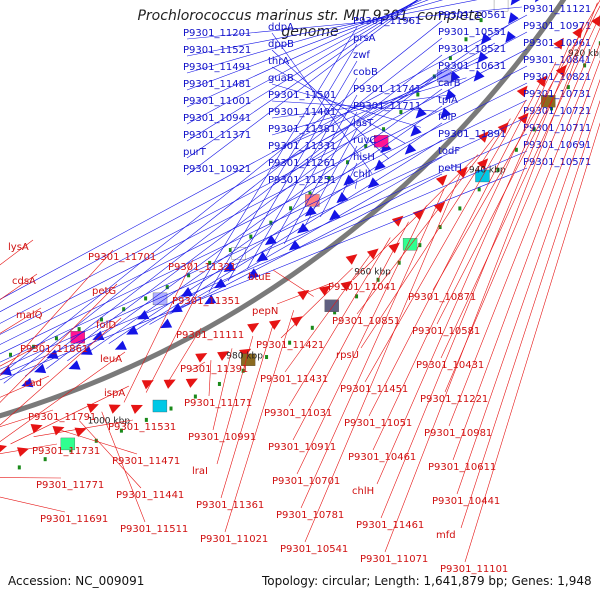 The width and height of the screenshot is (600, 600). Describe the element at coordinates (217, 101) in the screenshot. I see `gene-label: P9301_11001` at that location.